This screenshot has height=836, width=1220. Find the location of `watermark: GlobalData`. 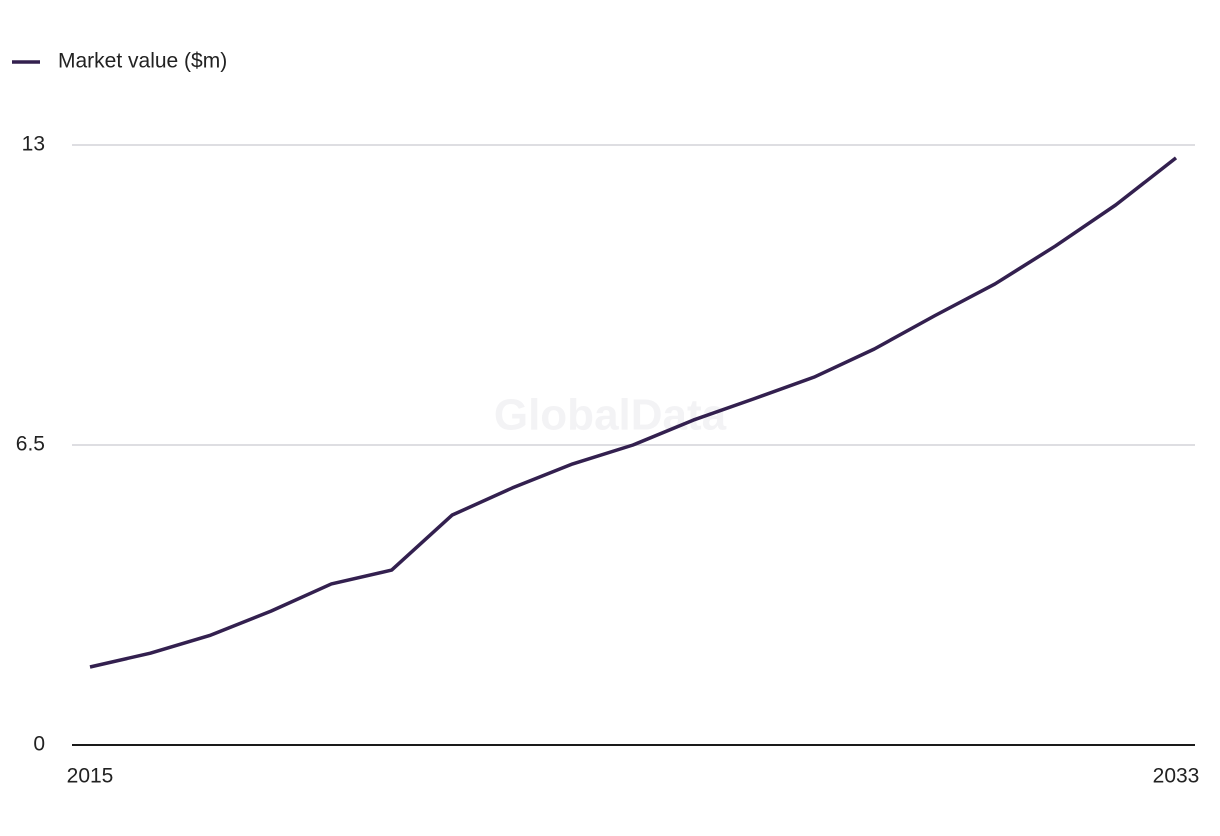

watermark: GlobalData is located at coordinates (610, 415).